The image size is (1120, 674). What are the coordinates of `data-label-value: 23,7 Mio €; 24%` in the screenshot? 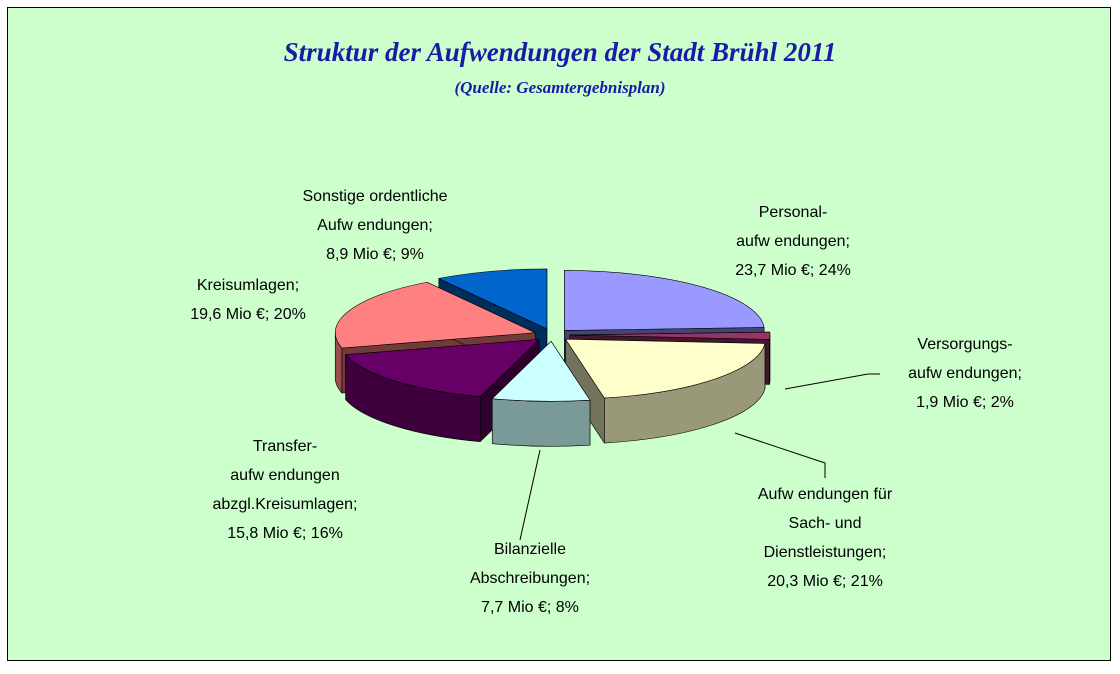 It's located at (793, 270).